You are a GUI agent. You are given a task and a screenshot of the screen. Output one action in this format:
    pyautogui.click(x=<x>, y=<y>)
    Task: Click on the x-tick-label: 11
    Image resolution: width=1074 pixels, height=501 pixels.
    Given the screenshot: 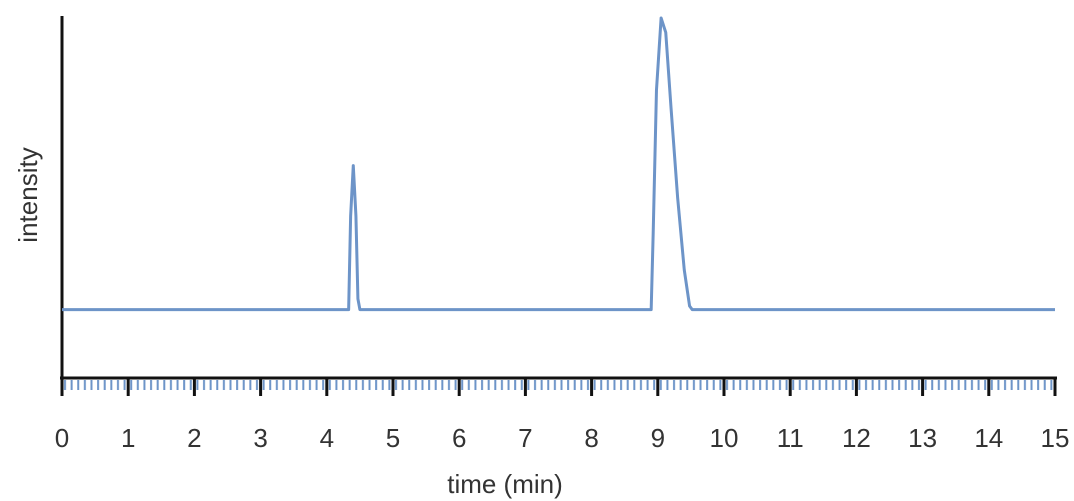 What is the action you would take?
    pyautogui.click(x=790, y=438)
    